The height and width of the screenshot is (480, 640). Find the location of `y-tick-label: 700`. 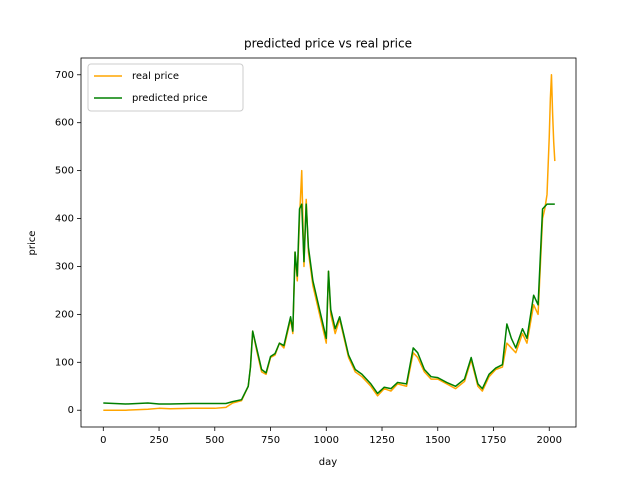

y-tick-label: 700 is located at coordinates (64, 75).